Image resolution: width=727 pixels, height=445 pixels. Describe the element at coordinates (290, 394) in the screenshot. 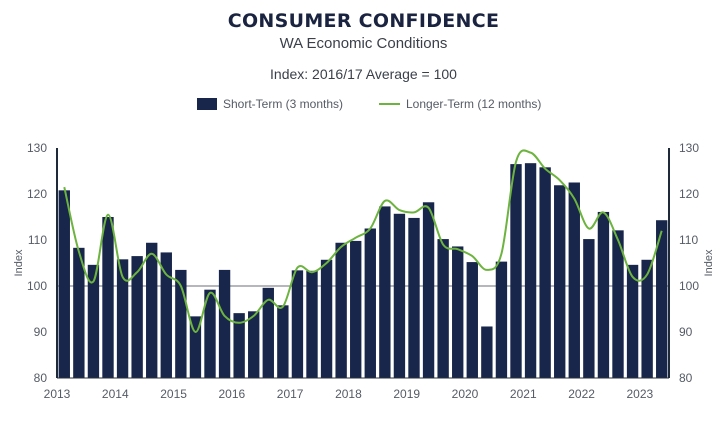

I see `x-tick-2017: 2017` at that location.